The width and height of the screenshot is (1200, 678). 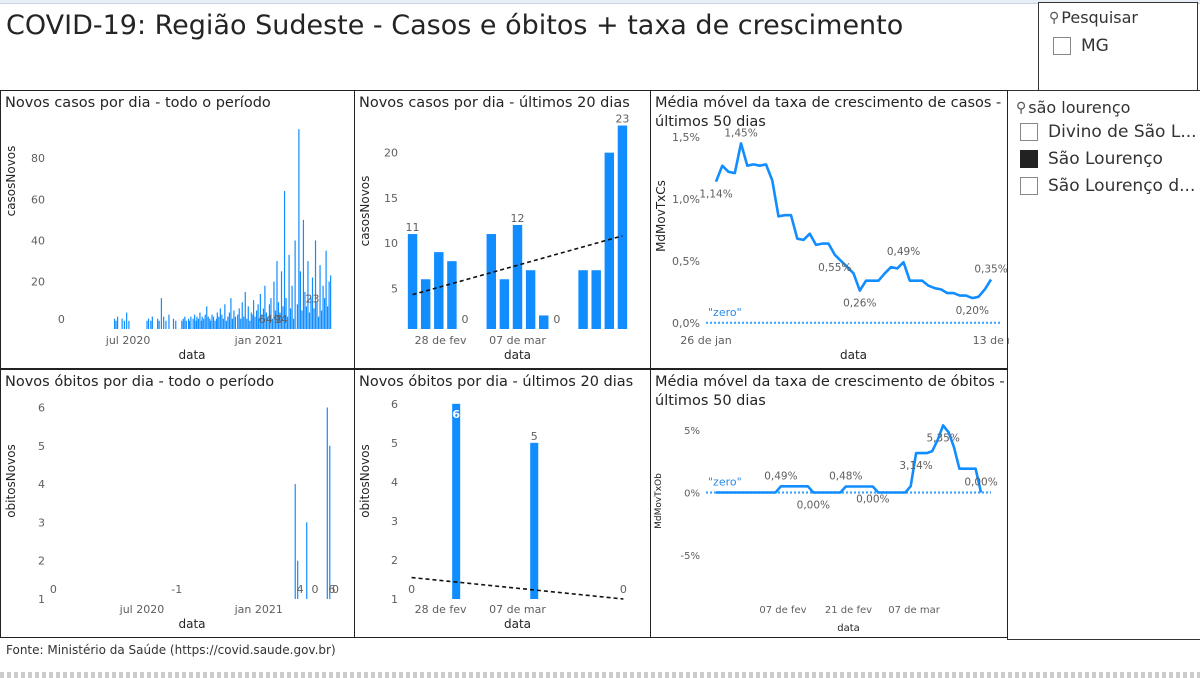 What do you see at coordinates (1081, 45) in the screenshot?
I see `slicer-option-mg: MG` at bounding box center [1081, 45].